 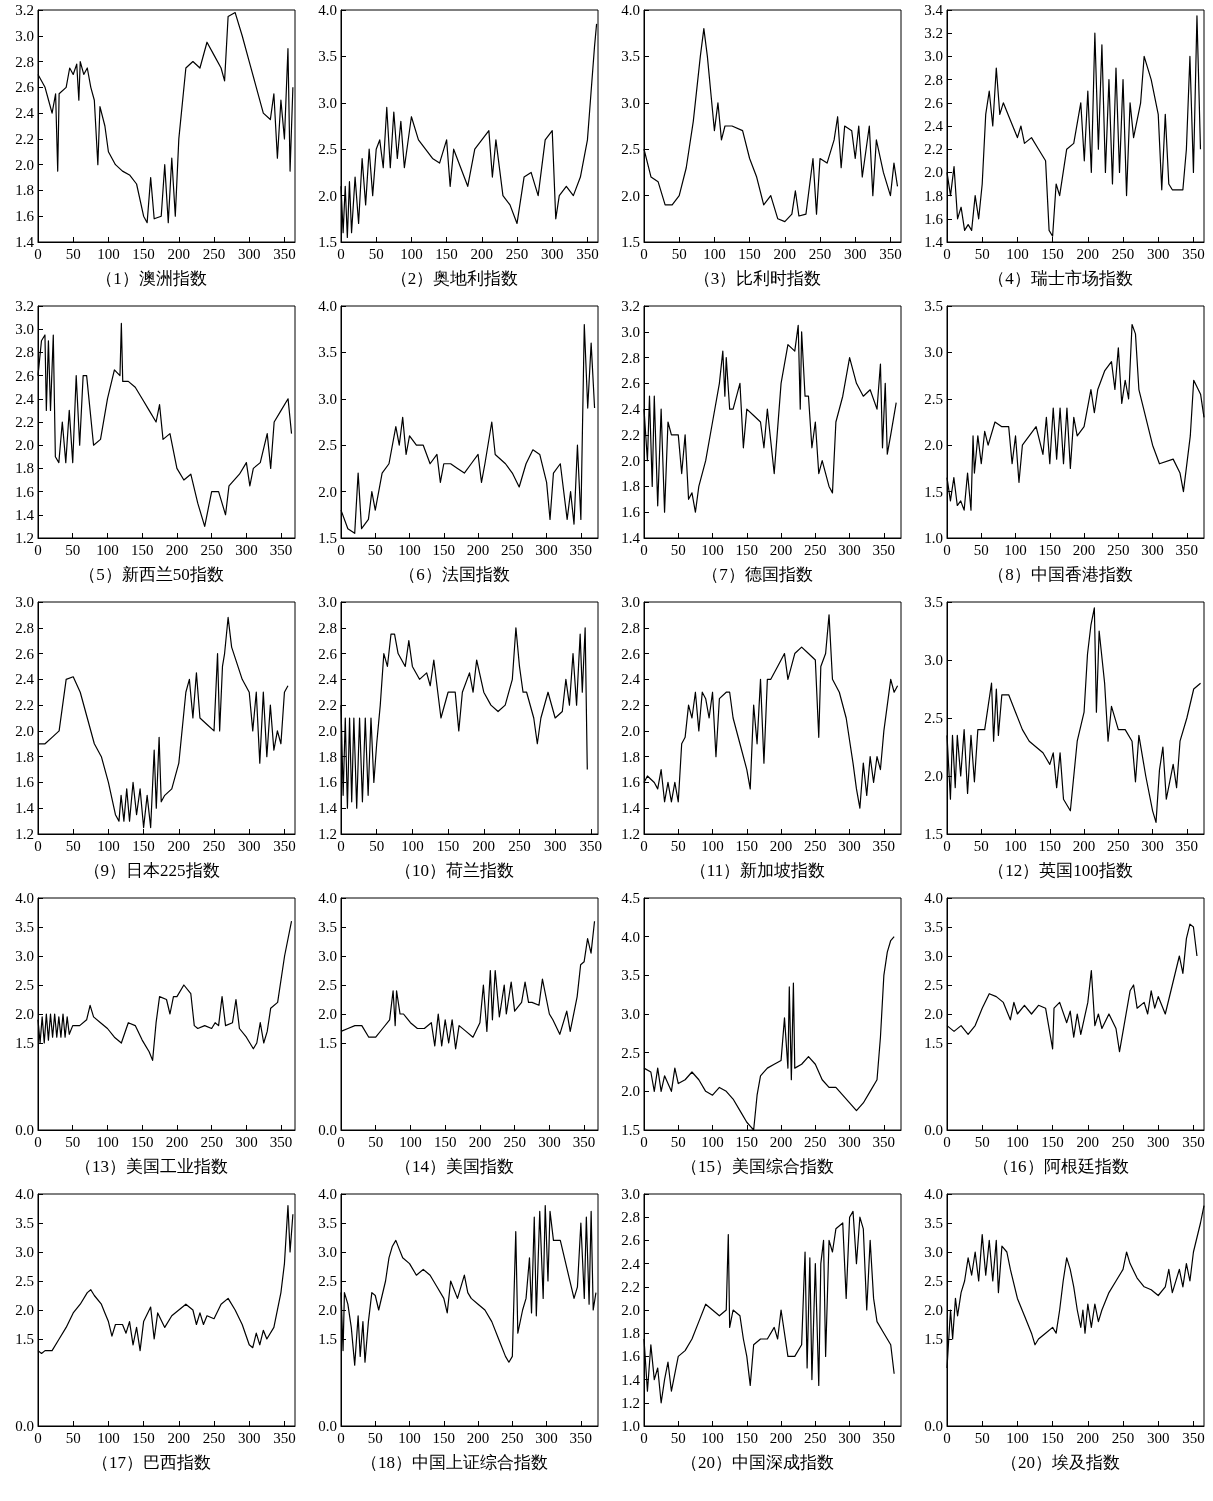 What do you see at coordinates (630, 1217) in the screenshot?
I see `y-tick-label: 2.8` at bounding box center [630, 1217].